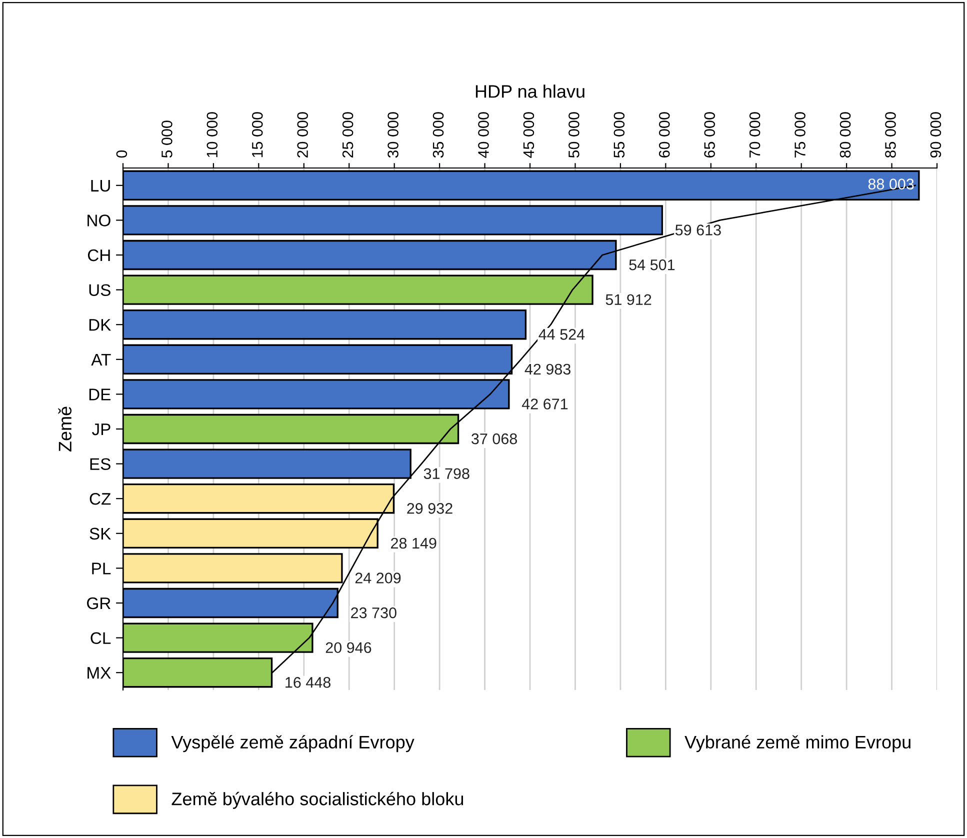 The image size is (967, 838). Describe the element at coordinates (438, 135) in the screenshot. I see `x-tick-label: 35 000` at that location.